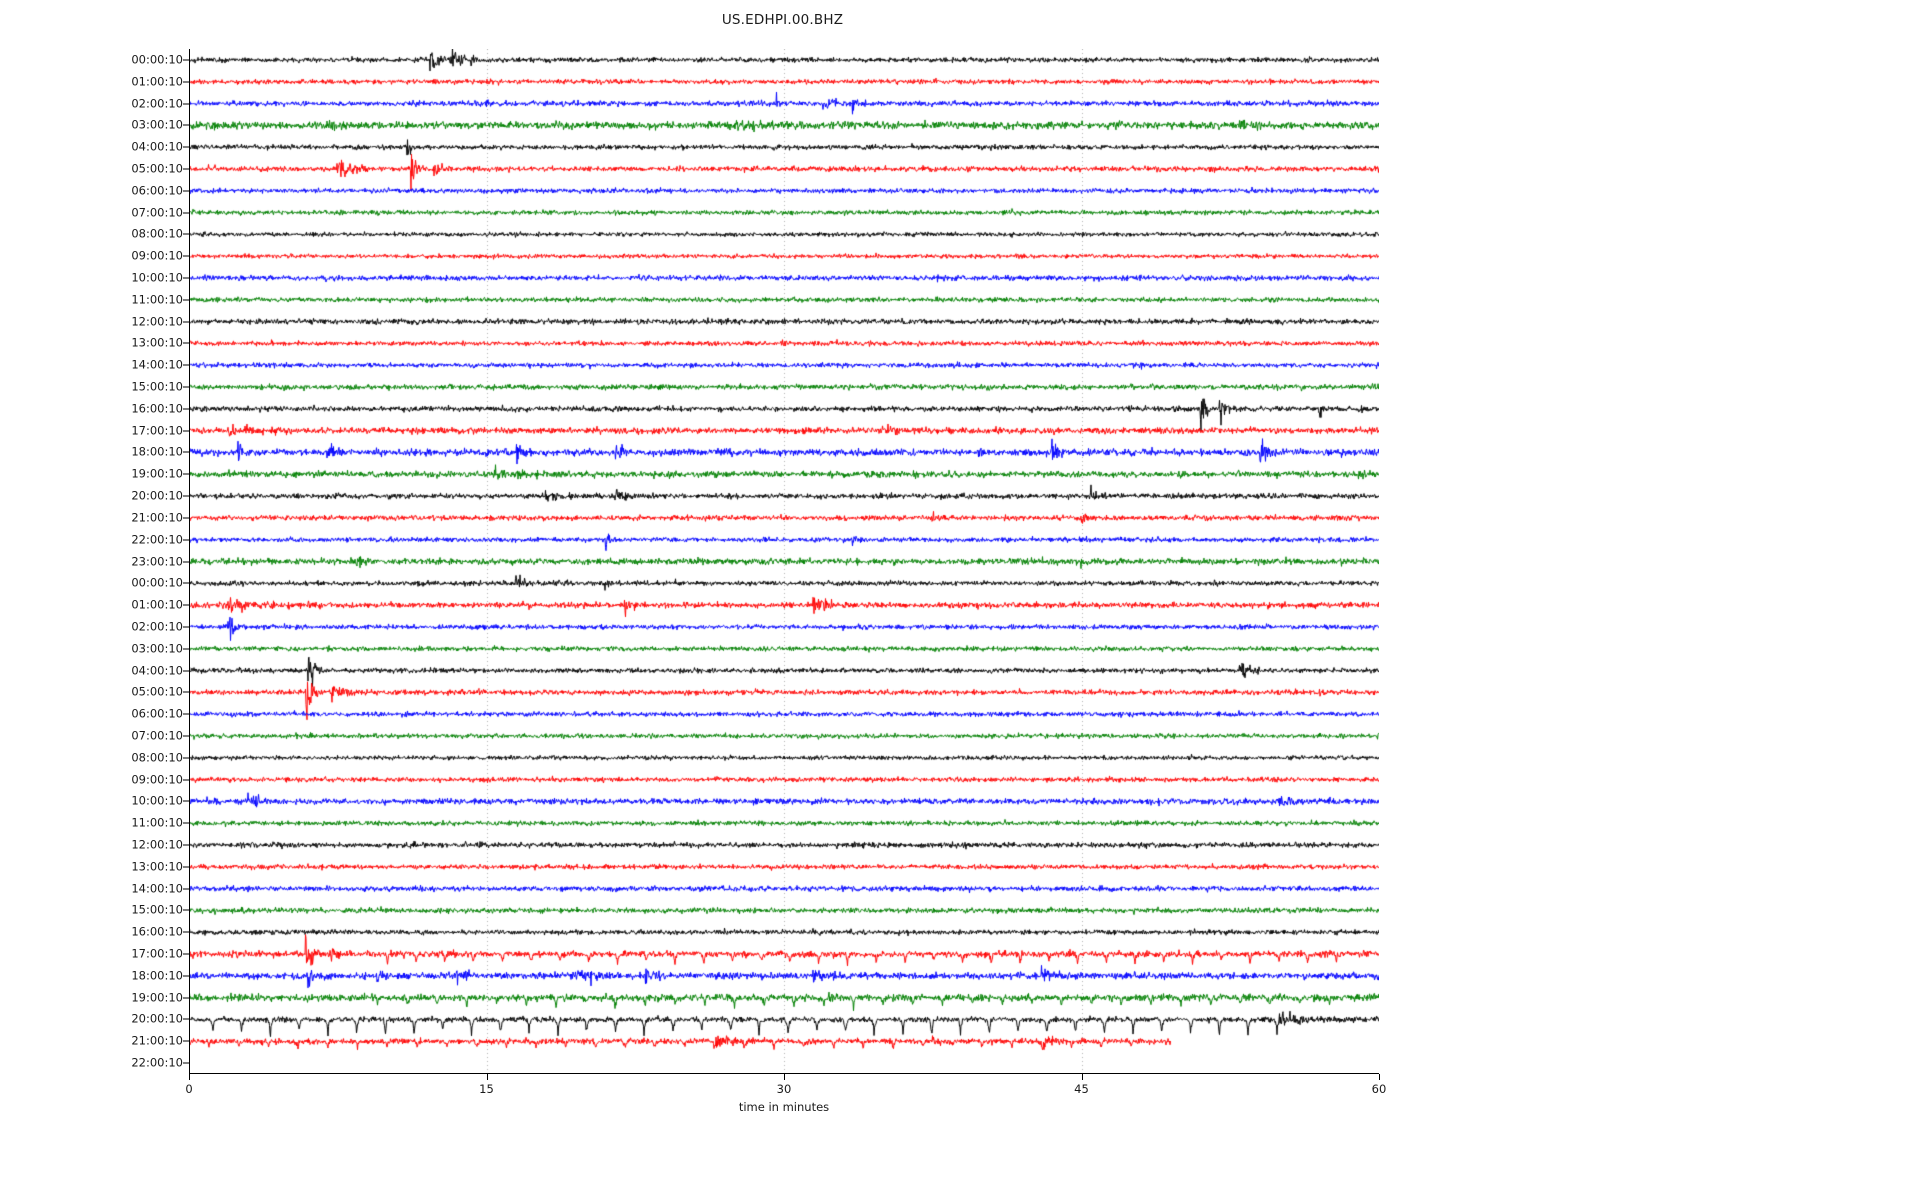  What do you see at coordinates (157, 626) in the screenshot?
I see `y-tick-label: 02:00:10` at bounding box center [157, 626].